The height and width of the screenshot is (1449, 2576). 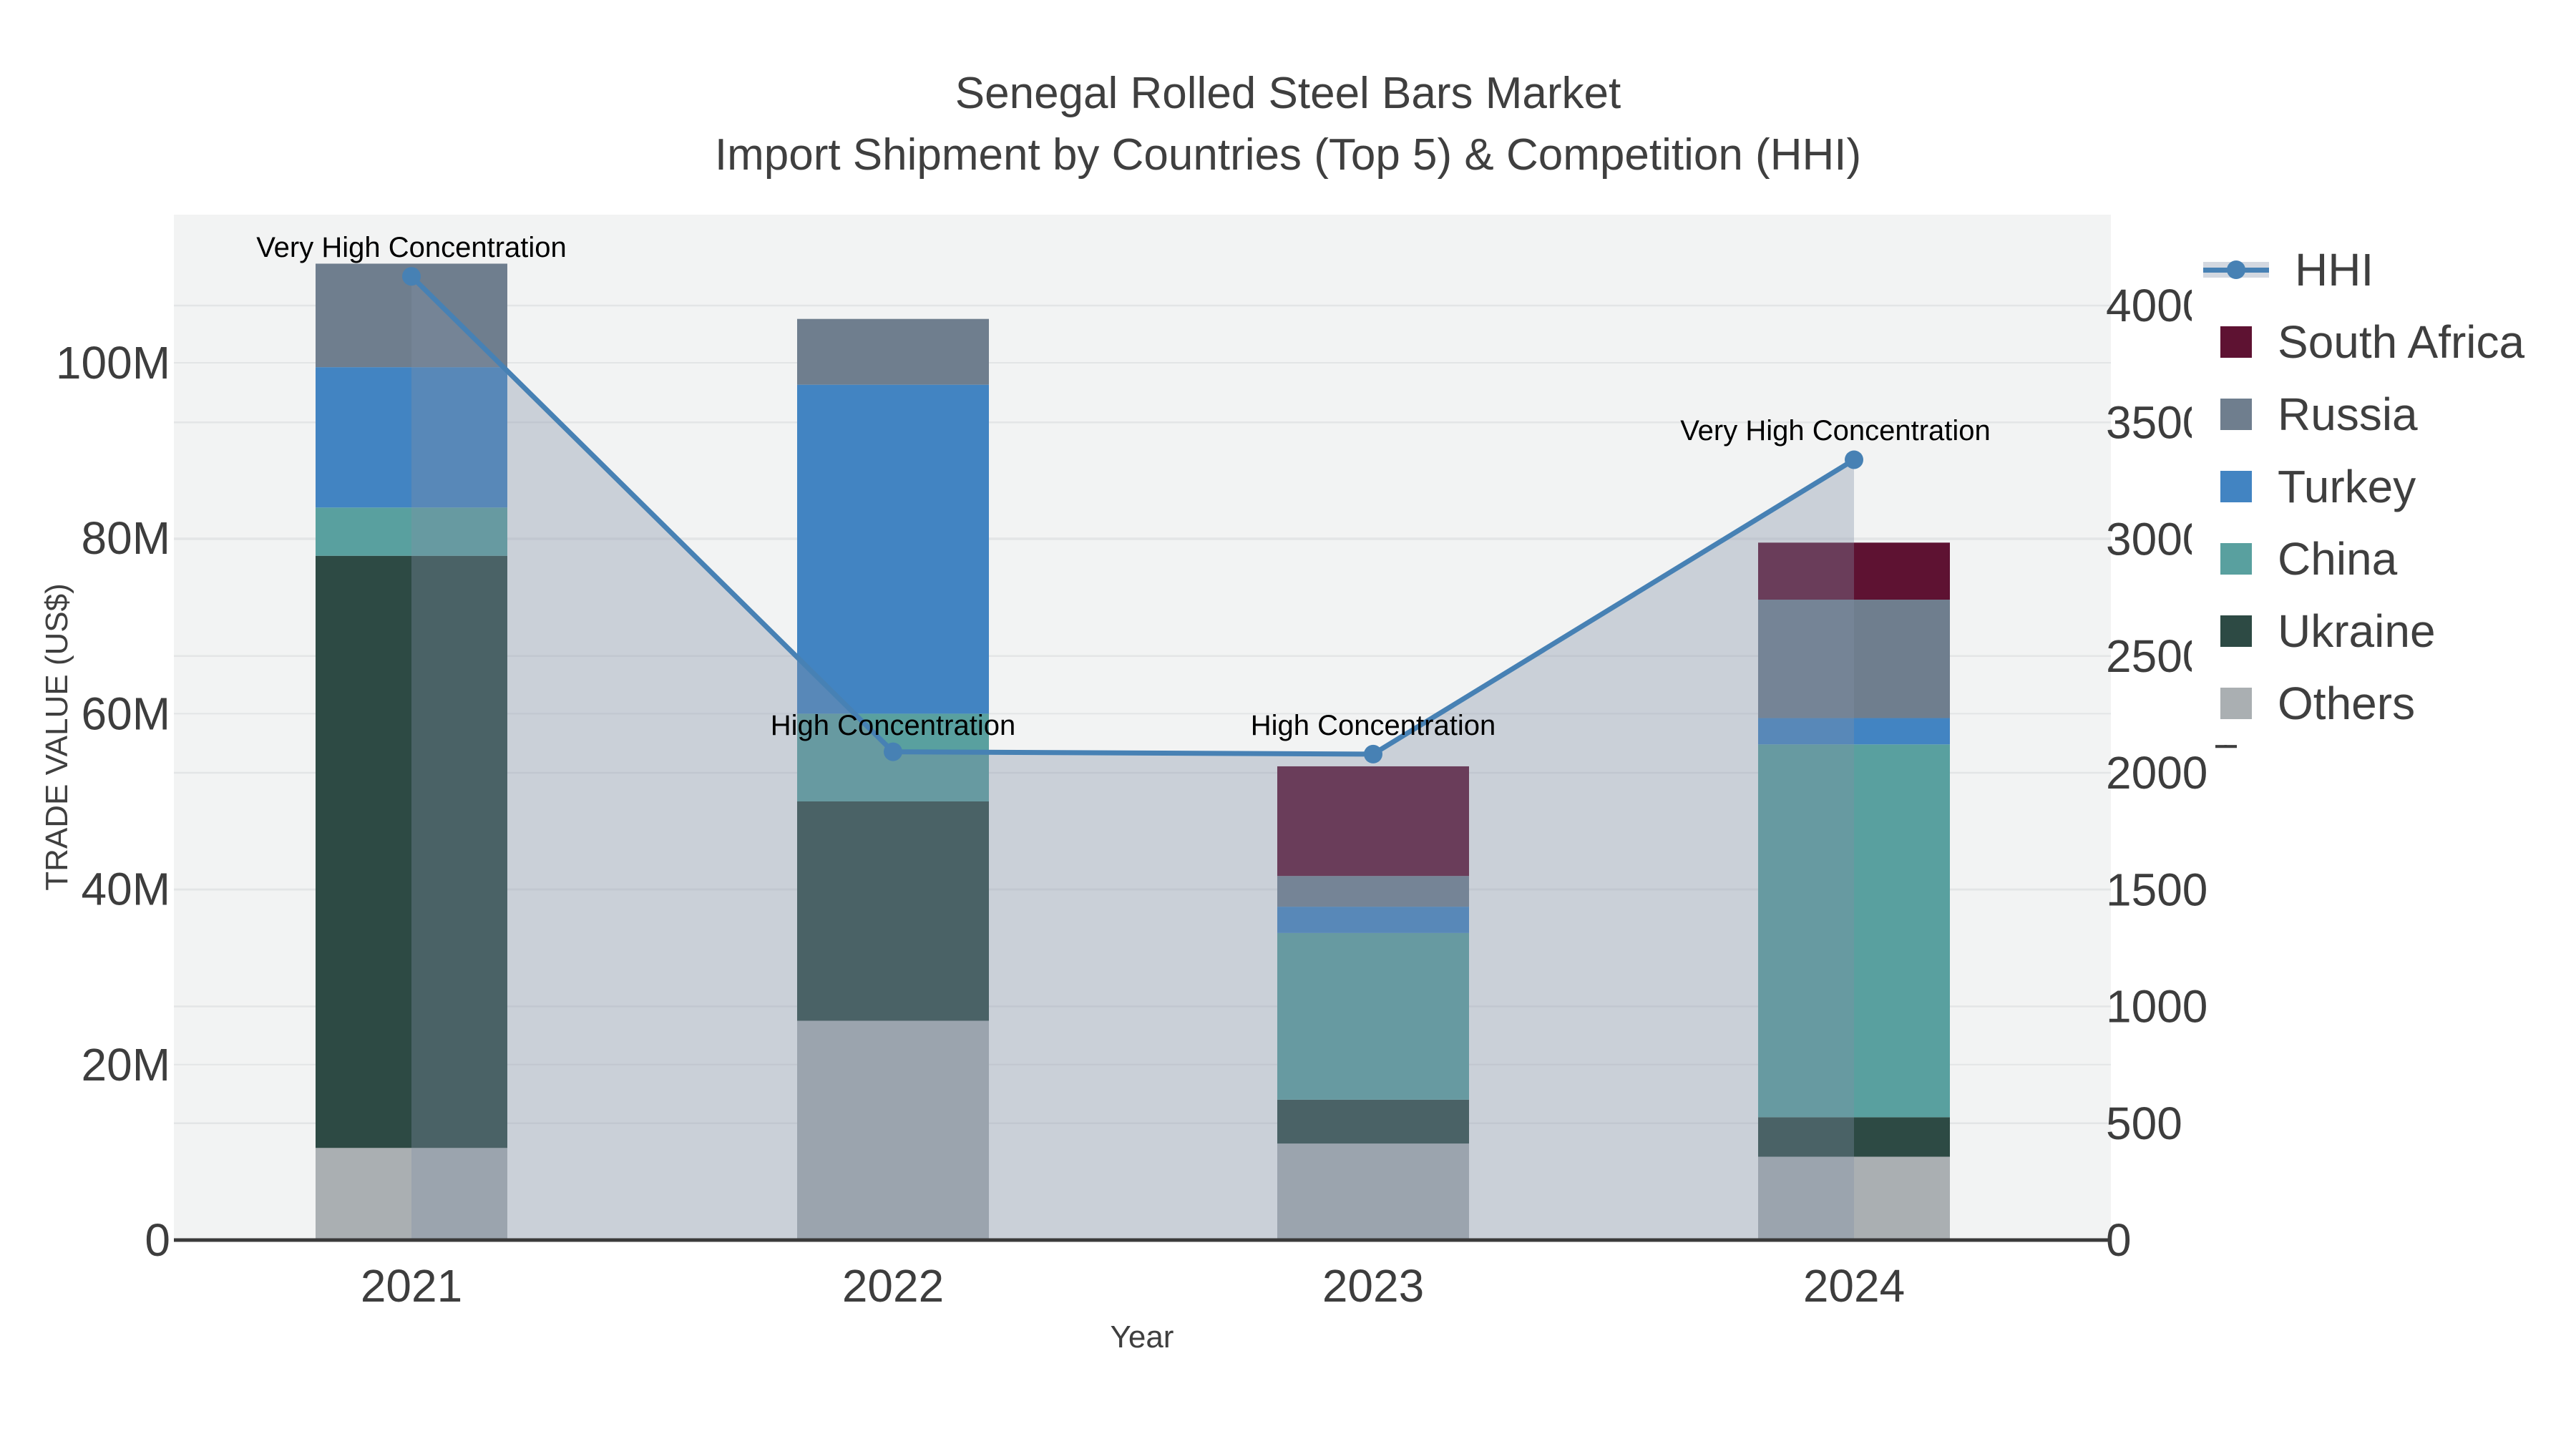 I want to click on bar-segment-ukraine-2022, so click(x=893, y=911).